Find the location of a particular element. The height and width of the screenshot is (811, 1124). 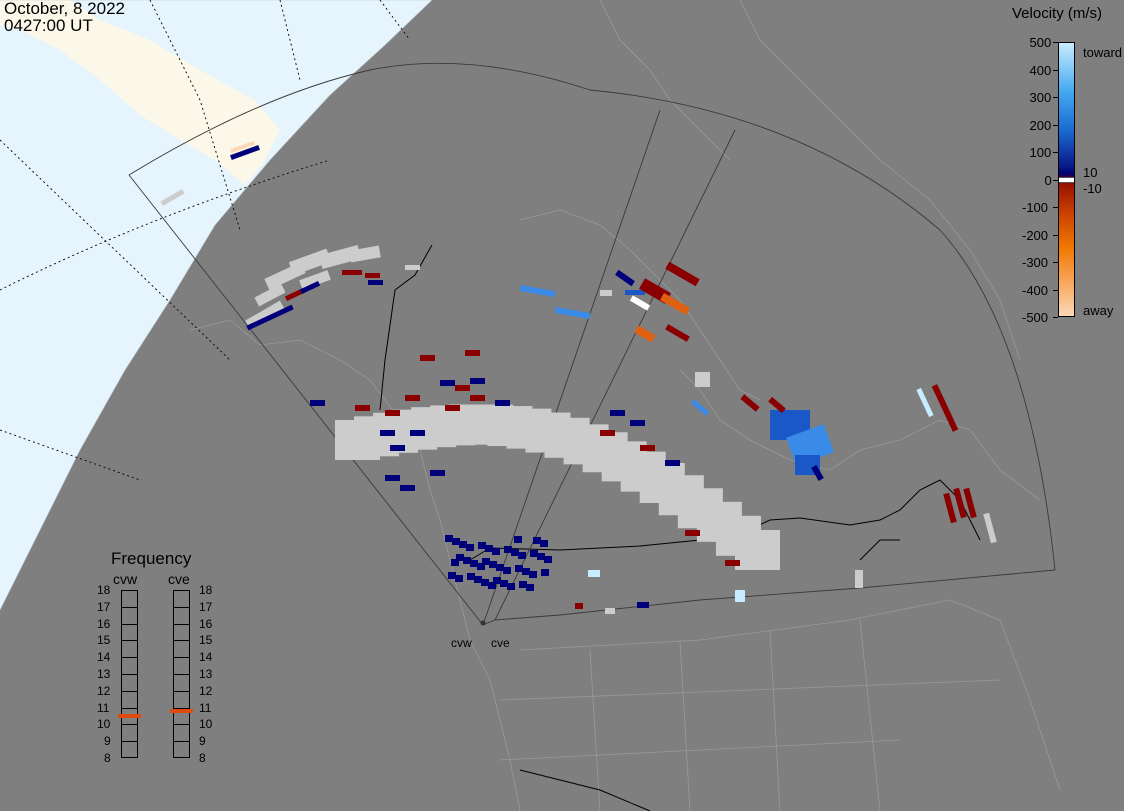

frequency-title: Frequency is located at coordinates (151, 558).